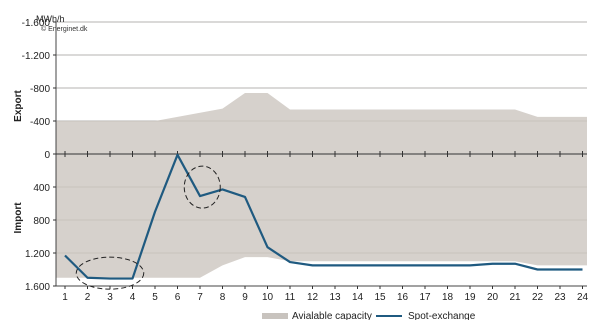 The height and width of the screenshot is (320, 591). What do you see at coordinates (425, 297) in the screenshot?
I see `x-tick-label-17: 17` at bounding box center [425, 297].